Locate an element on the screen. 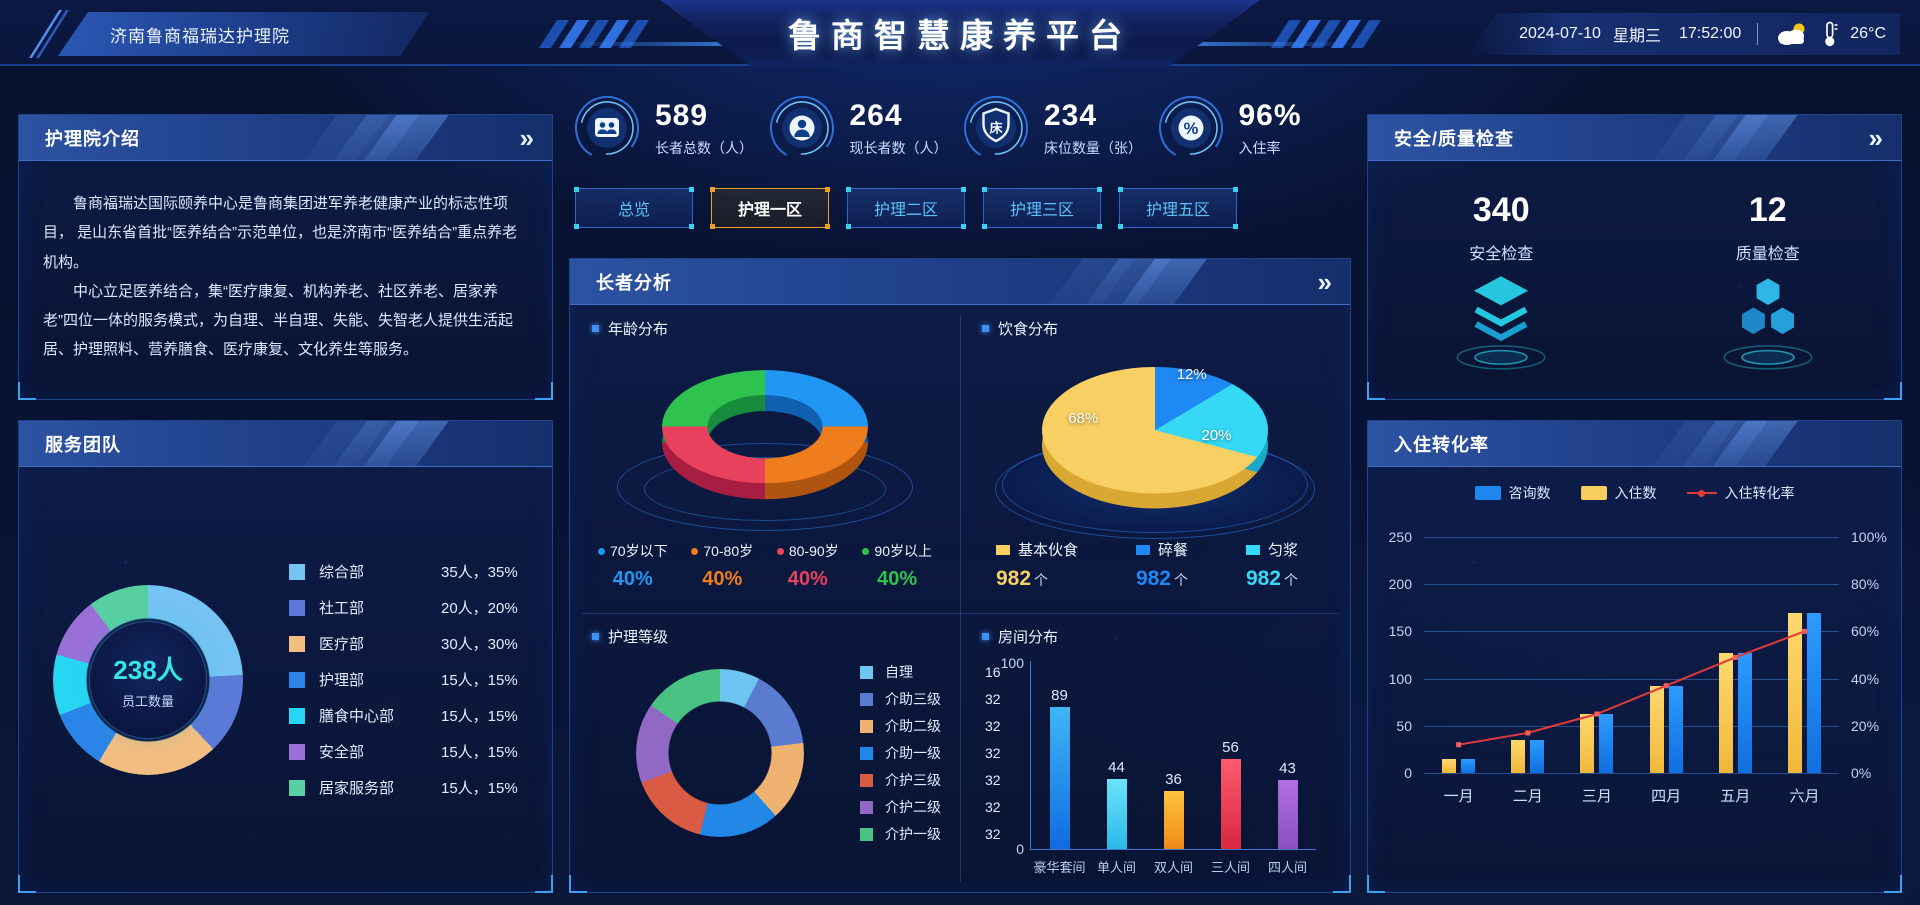 This screenshot has width=1920, height=905. diet-legend-item: 匀浆 982 个 is located at coordinates (1271, 566).